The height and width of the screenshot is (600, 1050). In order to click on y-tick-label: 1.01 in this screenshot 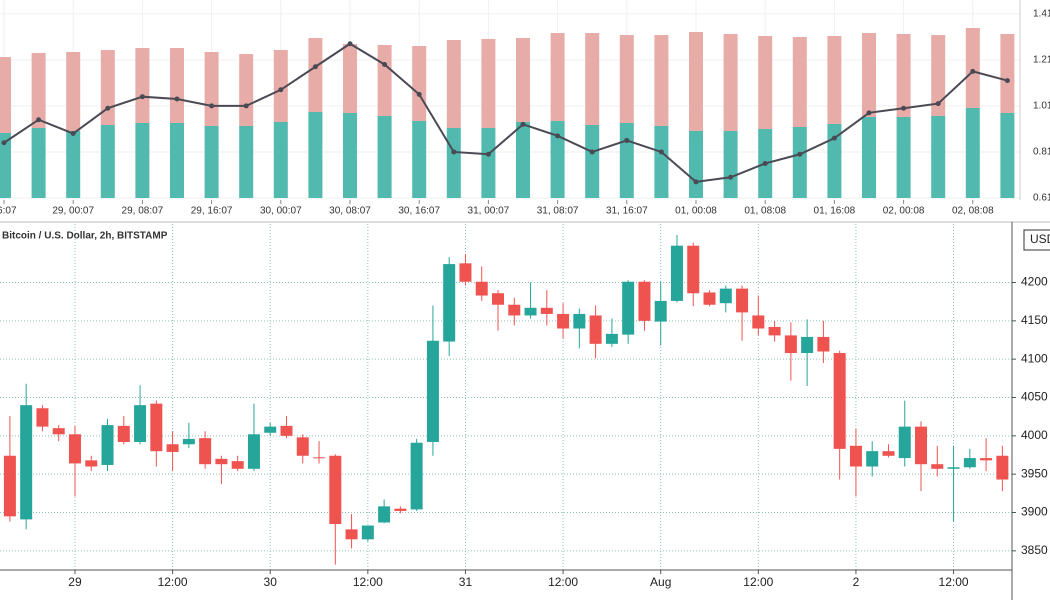, I will do `click(1041, 106)`.